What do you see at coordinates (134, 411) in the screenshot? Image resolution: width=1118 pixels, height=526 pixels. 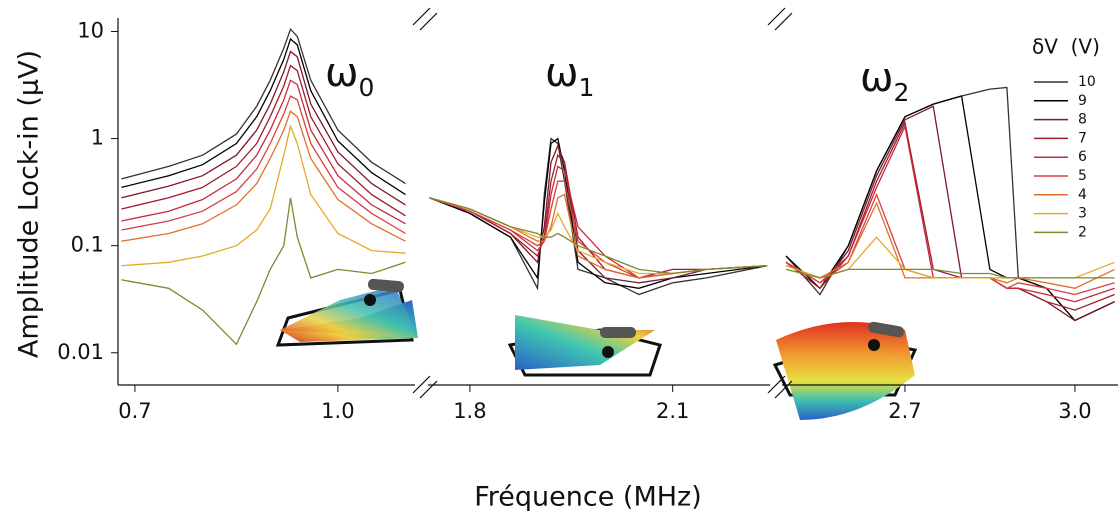 I see `x-tick-label: 0.7` at bounding box center [134, 411].